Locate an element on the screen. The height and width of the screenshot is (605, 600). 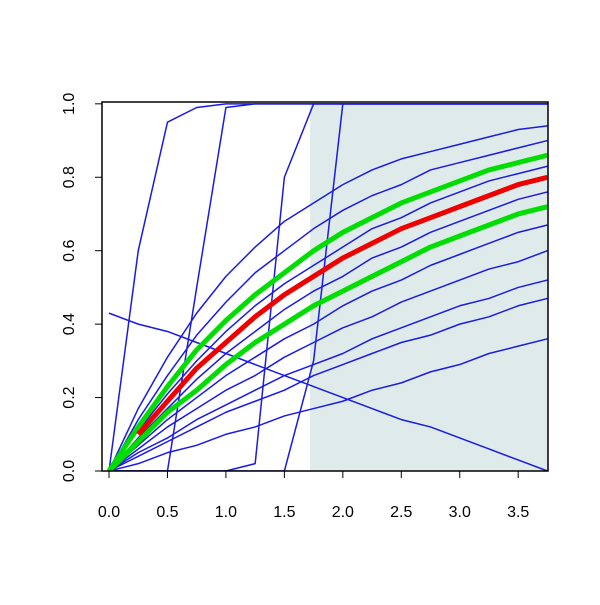
x-tick-label: 2.5 is located at coordinates (401, 512).